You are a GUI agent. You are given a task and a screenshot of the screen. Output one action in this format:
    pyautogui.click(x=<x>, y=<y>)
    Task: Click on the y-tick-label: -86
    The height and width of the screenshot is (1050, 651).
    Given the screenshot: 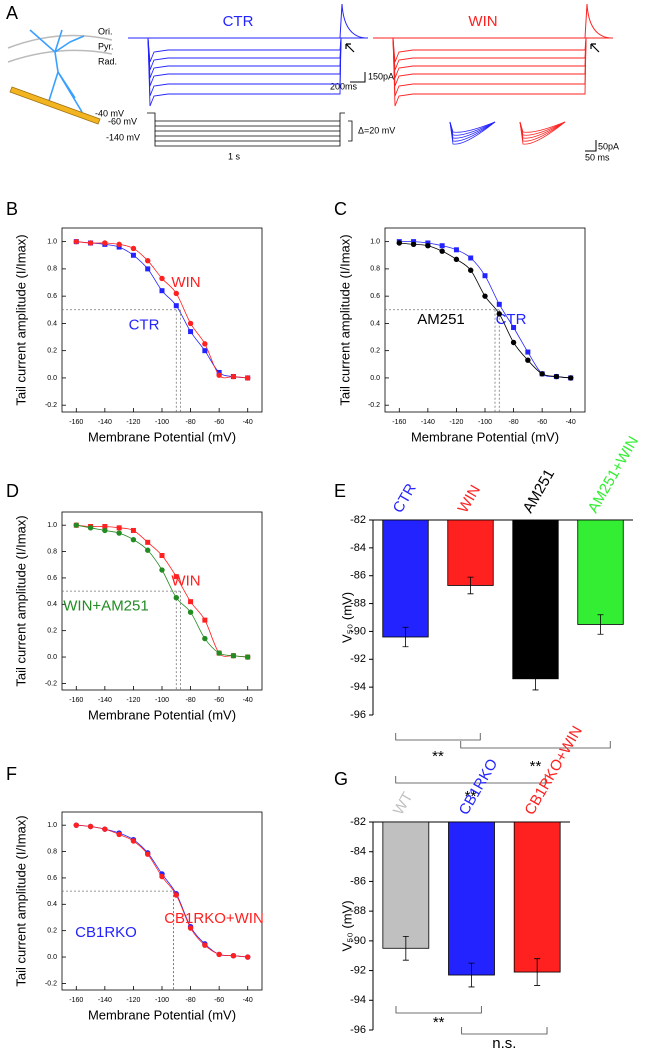 What is the action you would take?
    pyautogui.click(x=358, y=576)
    